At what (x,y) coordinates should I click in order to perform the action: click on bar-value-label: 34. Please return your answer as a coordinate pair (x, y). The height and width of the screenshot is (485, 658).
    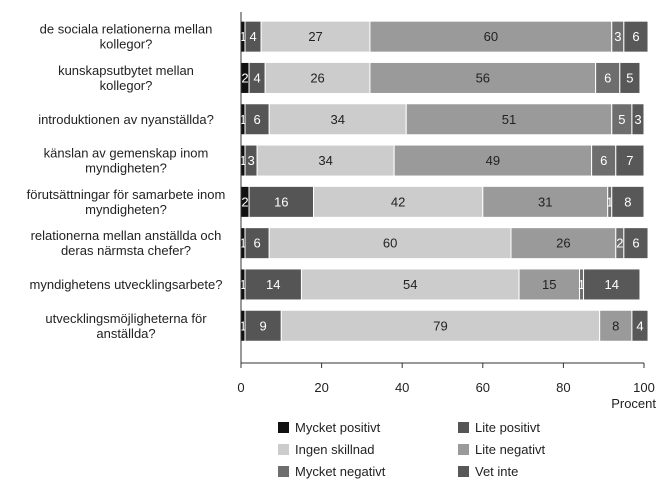
    Looking at the image, I should click on (337, 119).